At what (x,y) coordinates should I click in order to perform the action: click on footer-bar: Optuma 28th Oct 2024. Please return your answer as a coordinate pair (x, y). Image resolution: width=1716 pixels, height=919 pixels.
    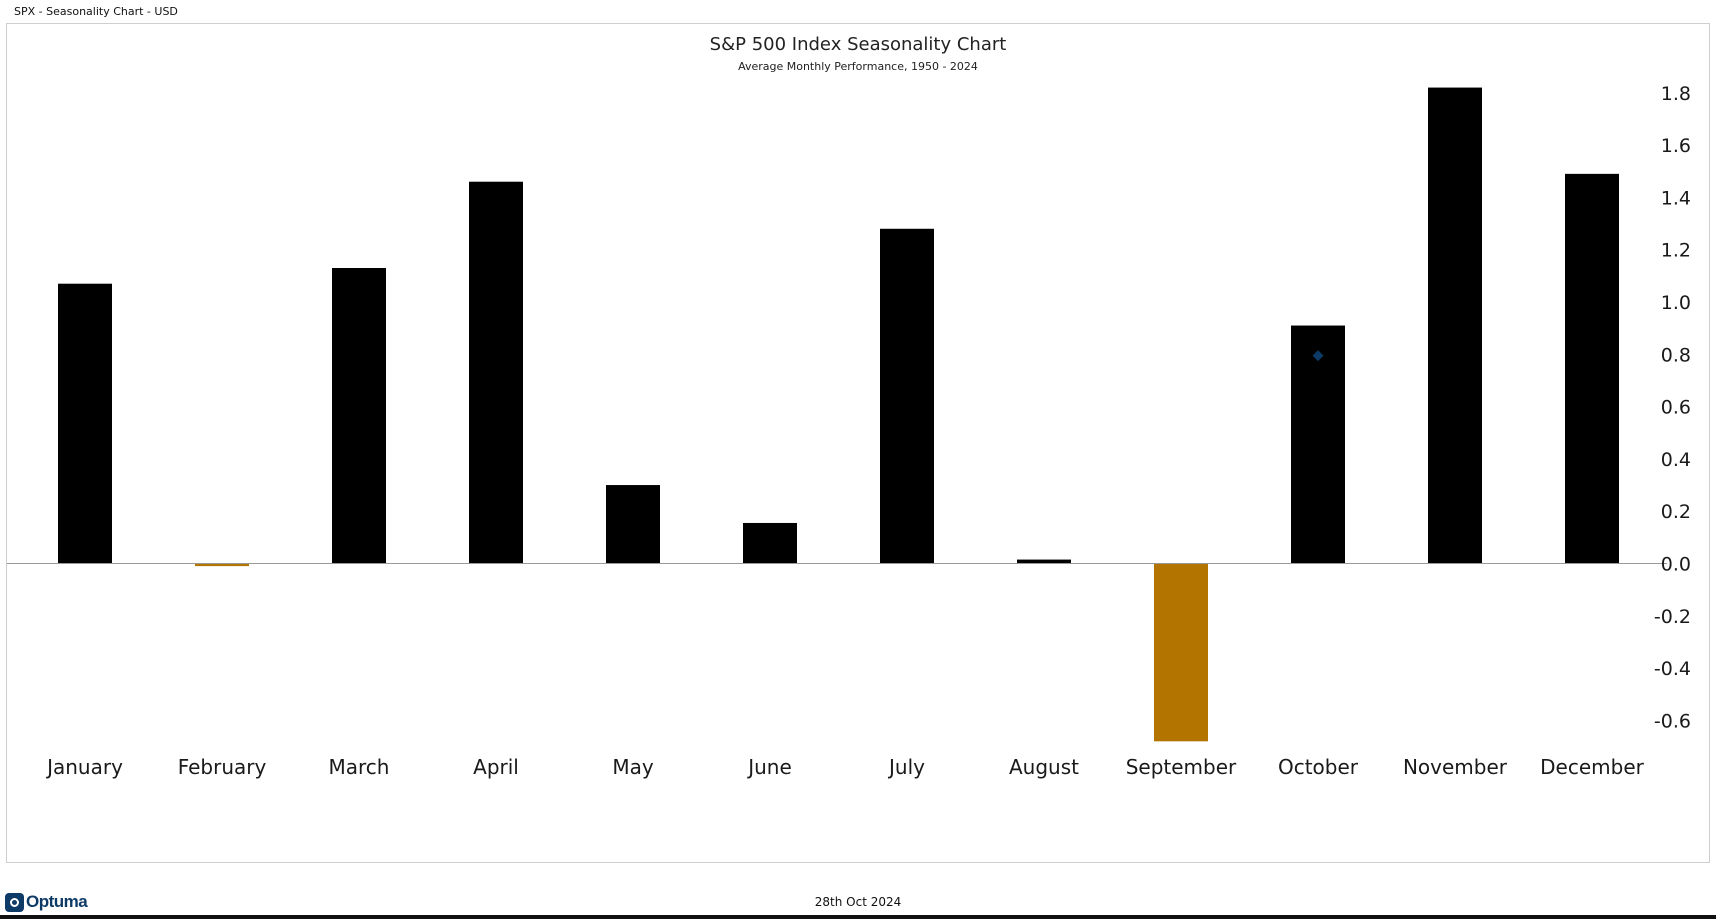
    Looking at the image, I should click on (858, 903).